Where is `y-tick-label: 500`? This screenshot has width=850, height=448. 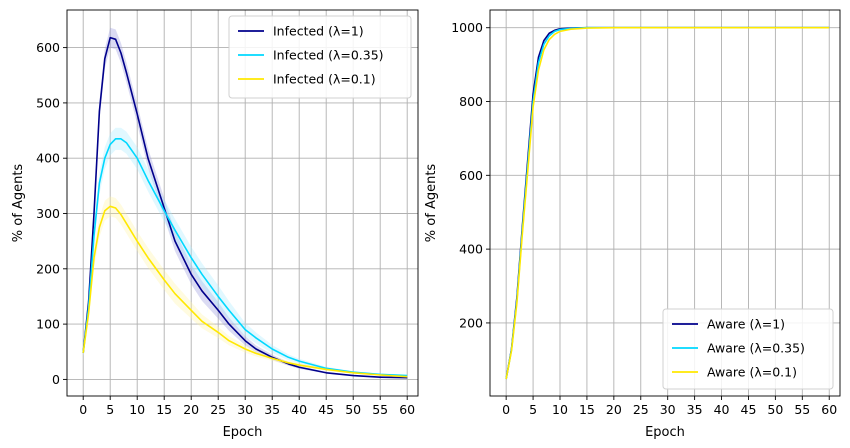 y-tick-label: 500 is located at coordinates (48, 102).